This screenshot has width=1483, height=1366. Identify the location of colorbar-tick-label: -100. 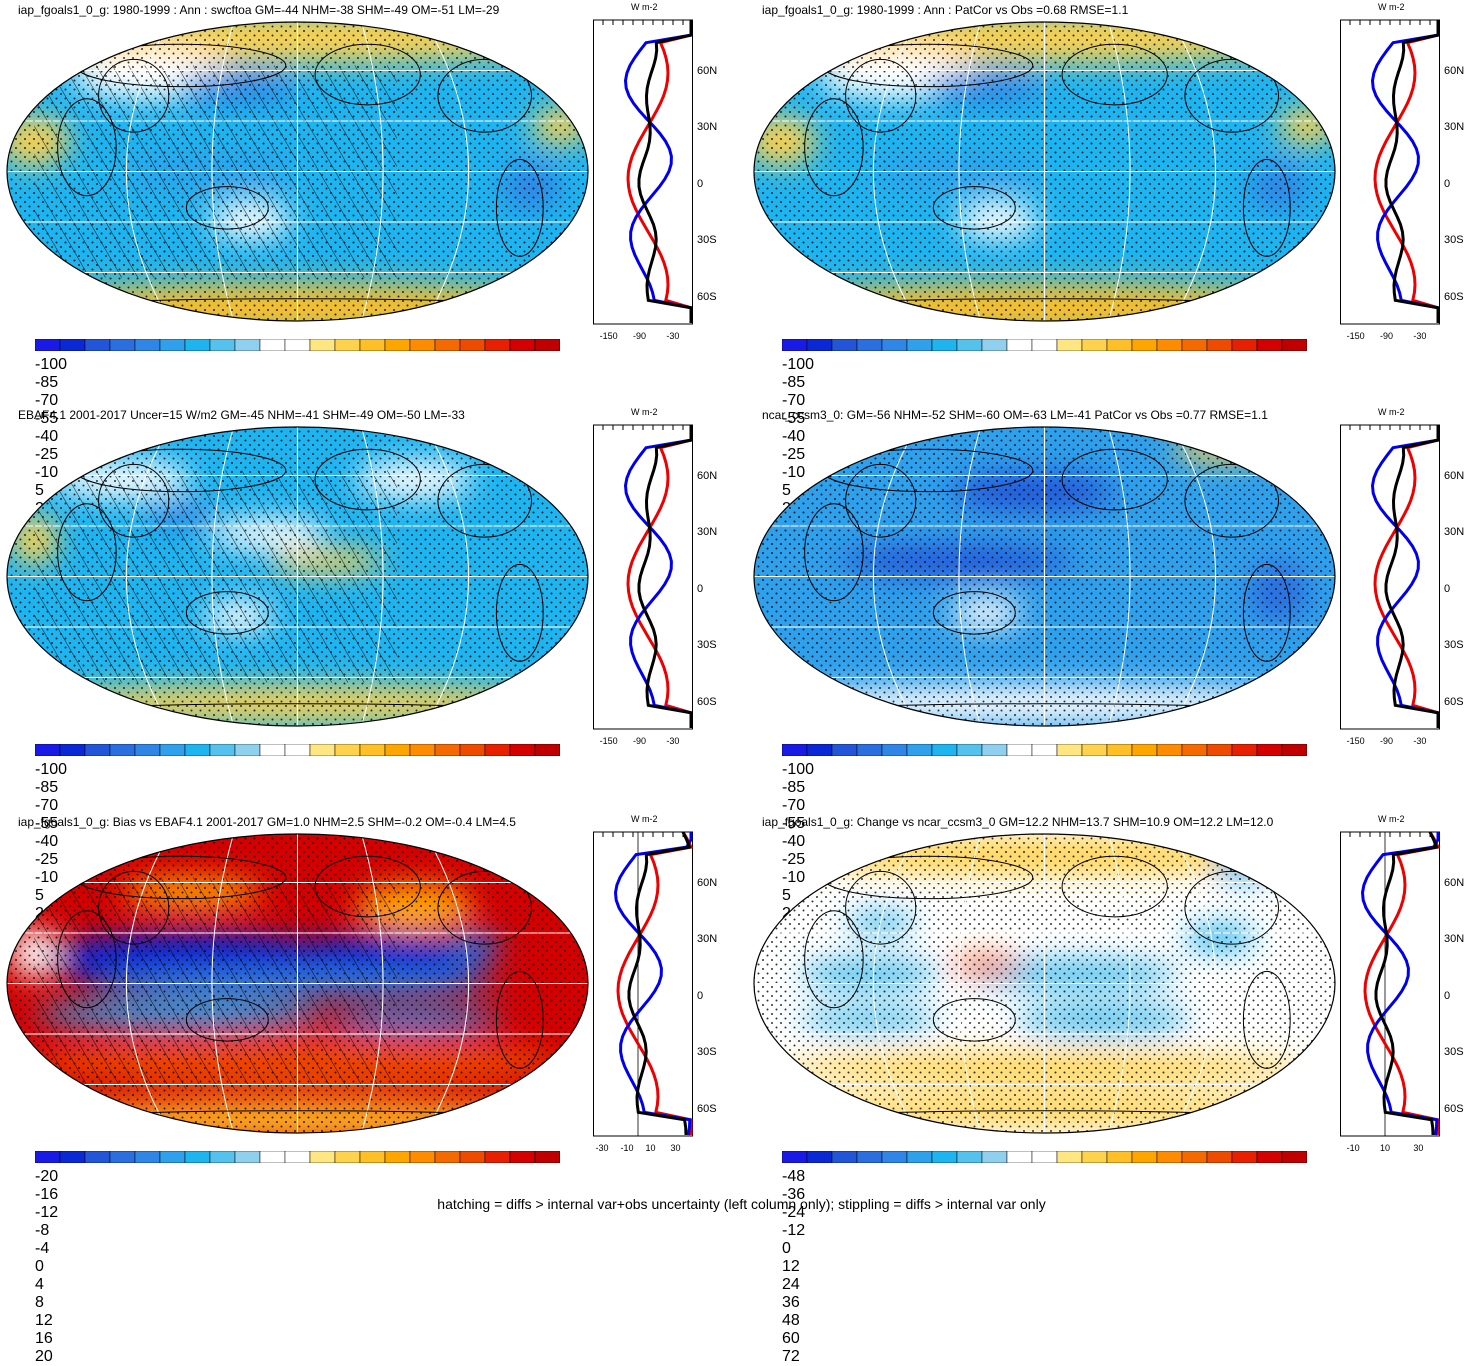
(51, 364).